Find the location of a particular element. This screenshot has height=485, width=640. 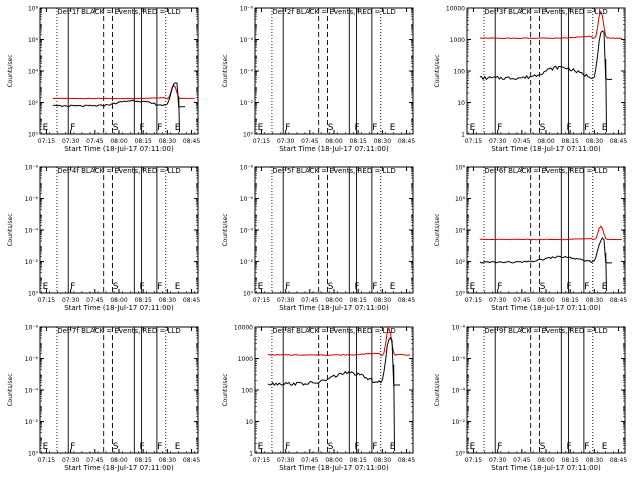

panel-title: Det 7f BLACK = Events, RED = LLD is located at coordinates (118, 331).